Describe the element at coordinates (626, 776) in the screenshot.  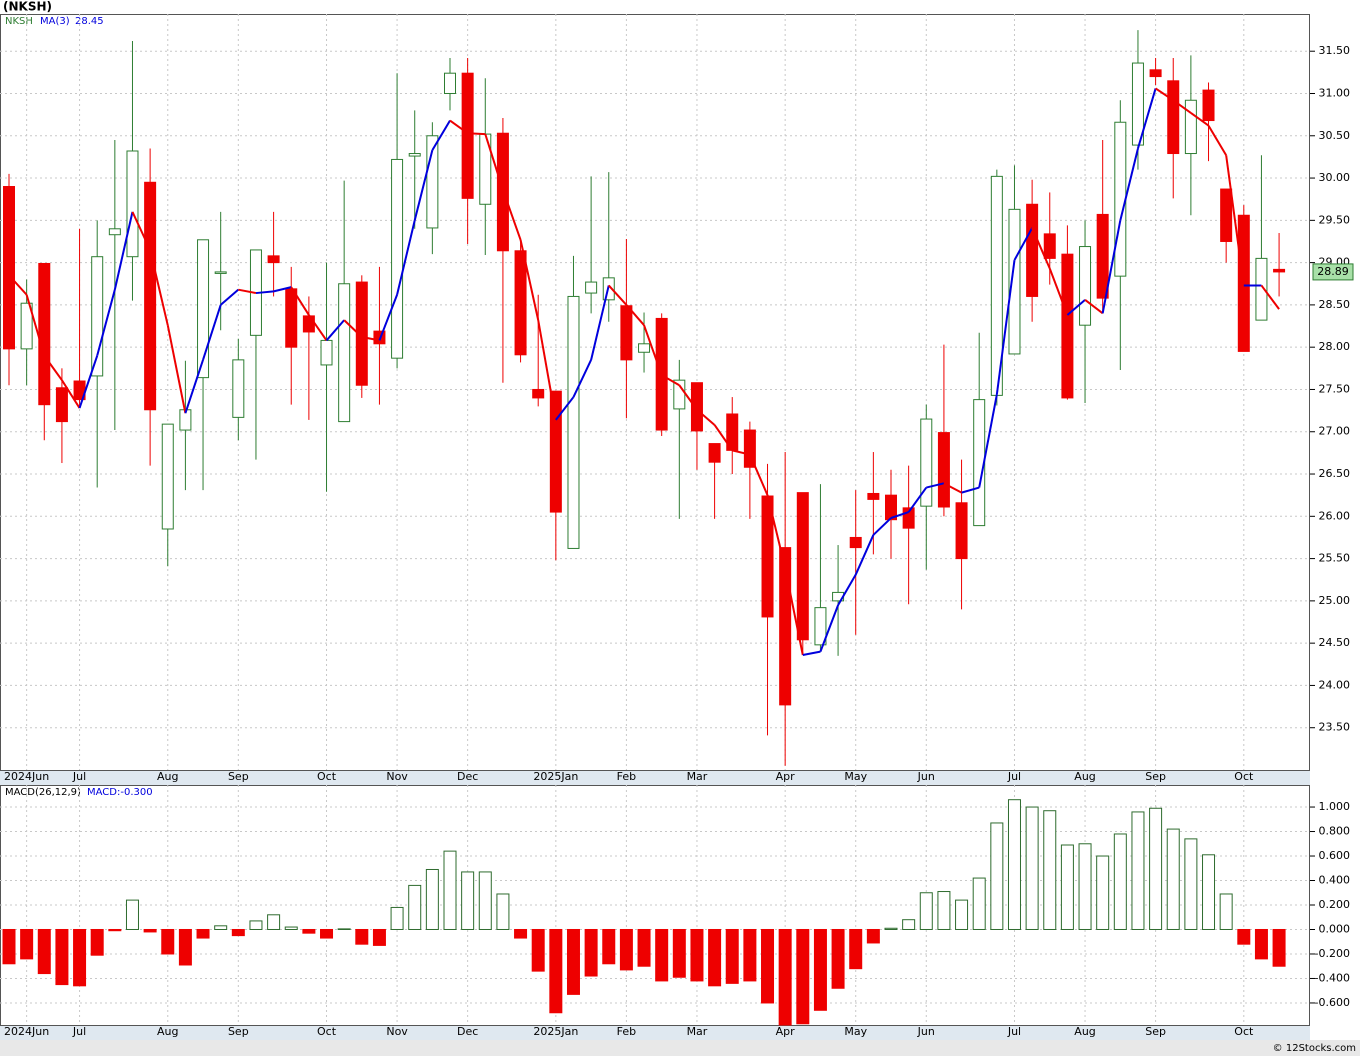
I see `x-tick-label: Feb` at that location.